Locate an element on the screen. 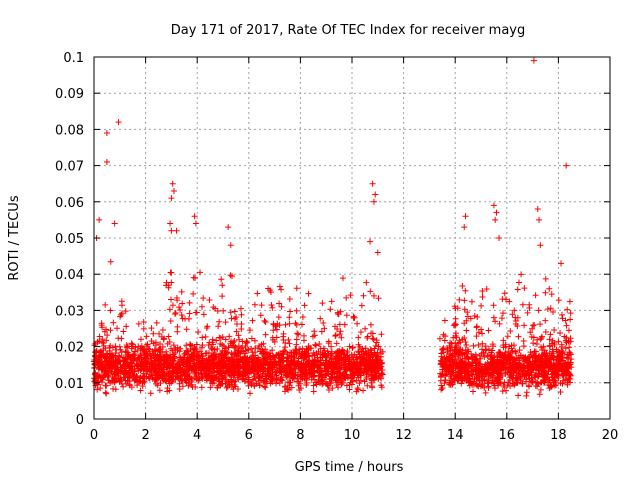 This screenshot has height=480, width=640. x-tick-label: 8 is located at coordinates (300, 435).